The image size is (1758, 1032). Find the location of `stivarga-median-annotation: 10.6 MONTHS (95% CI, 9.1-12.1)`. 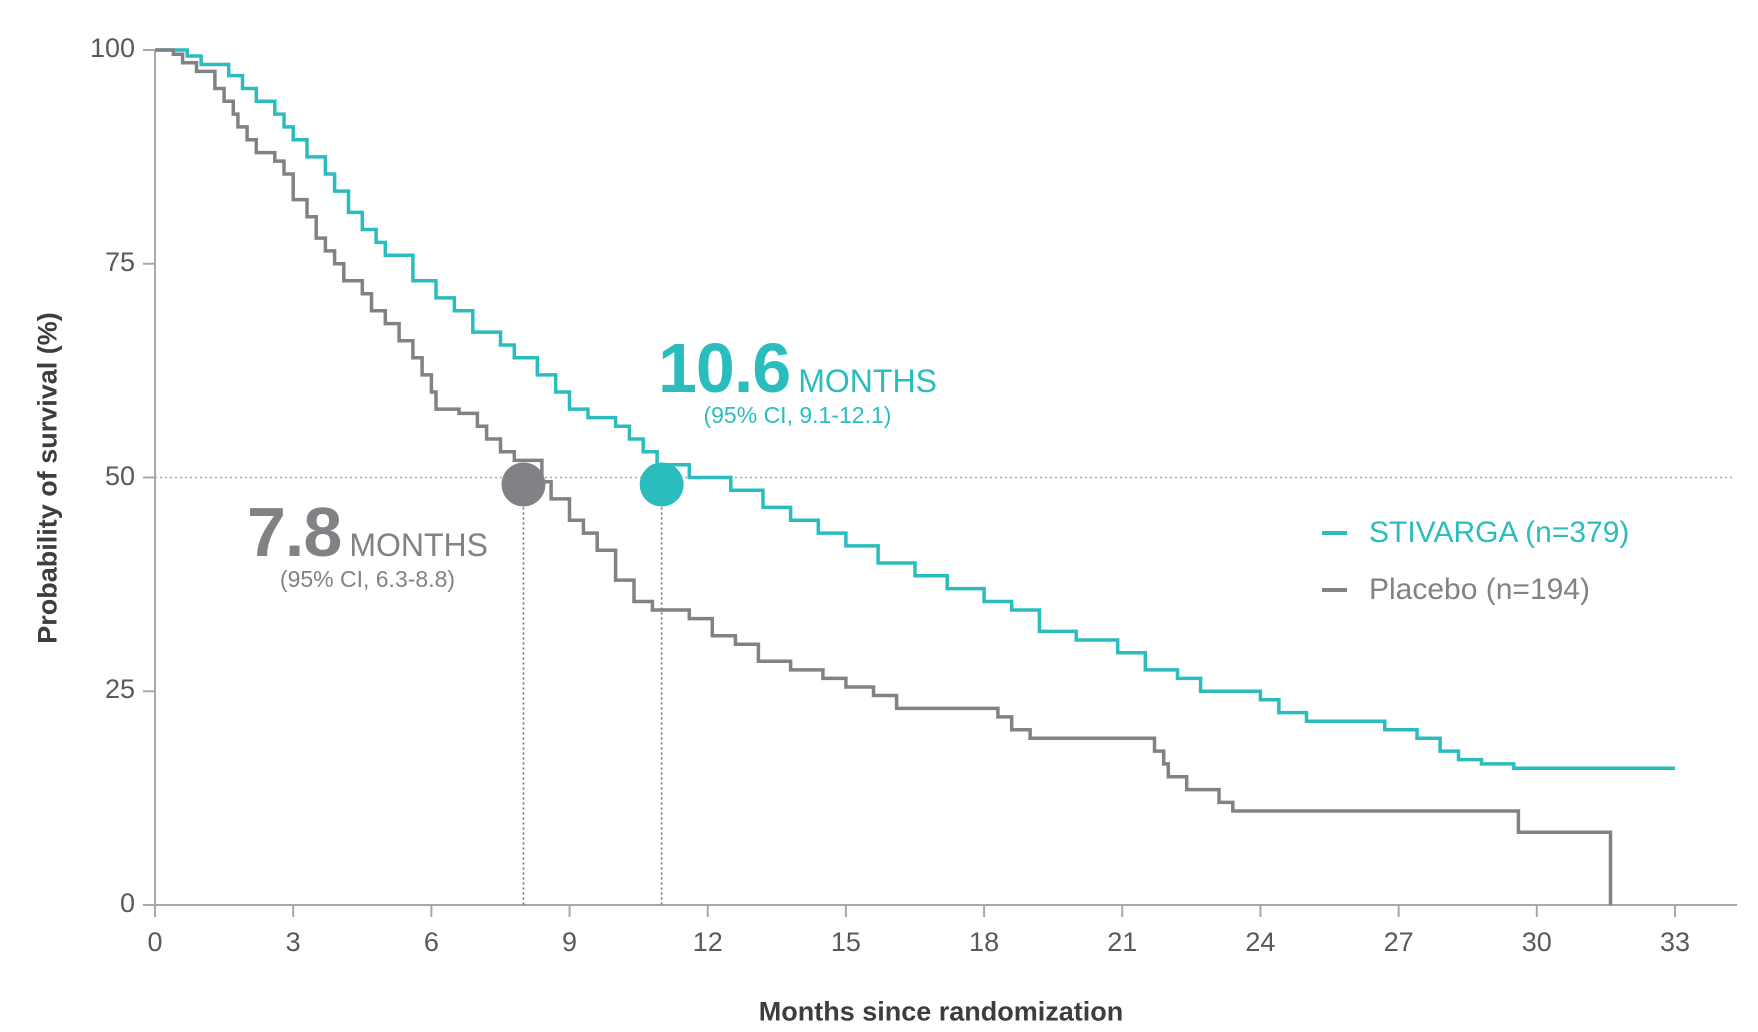

stivarga-median-annotation: 10.6 MONTHS (95% CI, 9.1-12.1) is located at coordinates (797, 378).